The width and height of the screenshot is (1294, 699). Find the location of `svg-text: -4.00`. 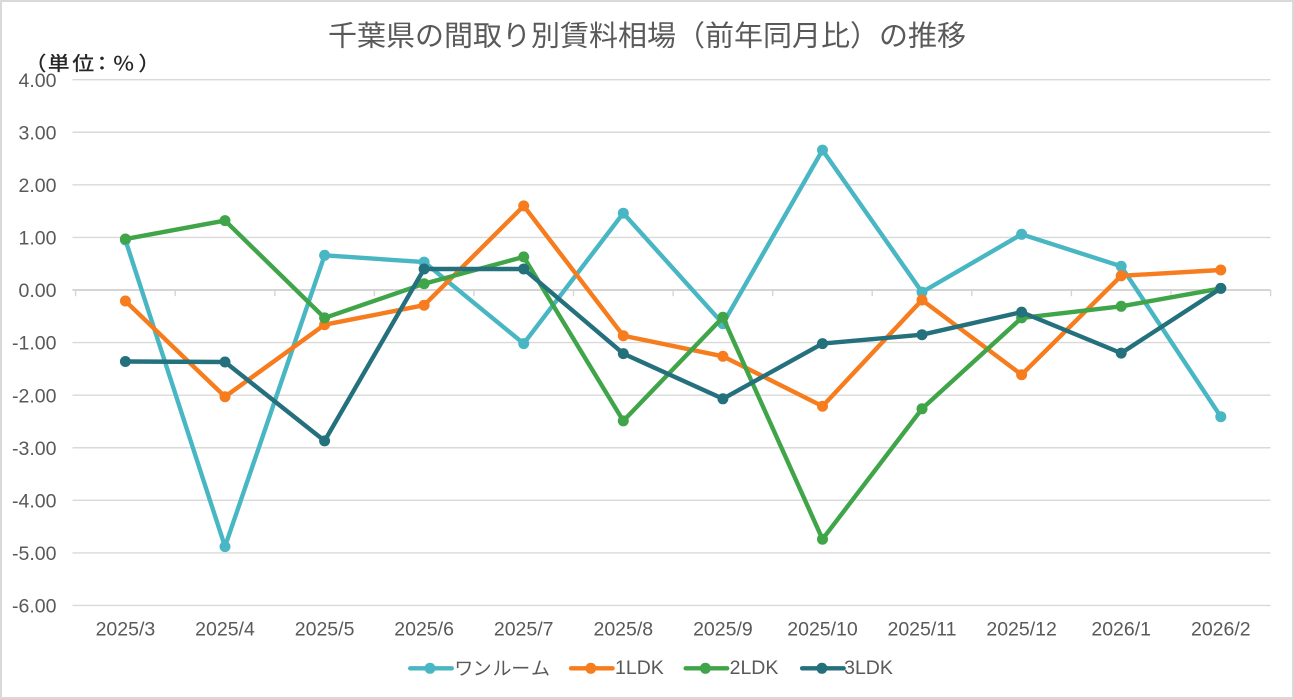

svg-text: -4.00 is located at coordinates (34, 501).